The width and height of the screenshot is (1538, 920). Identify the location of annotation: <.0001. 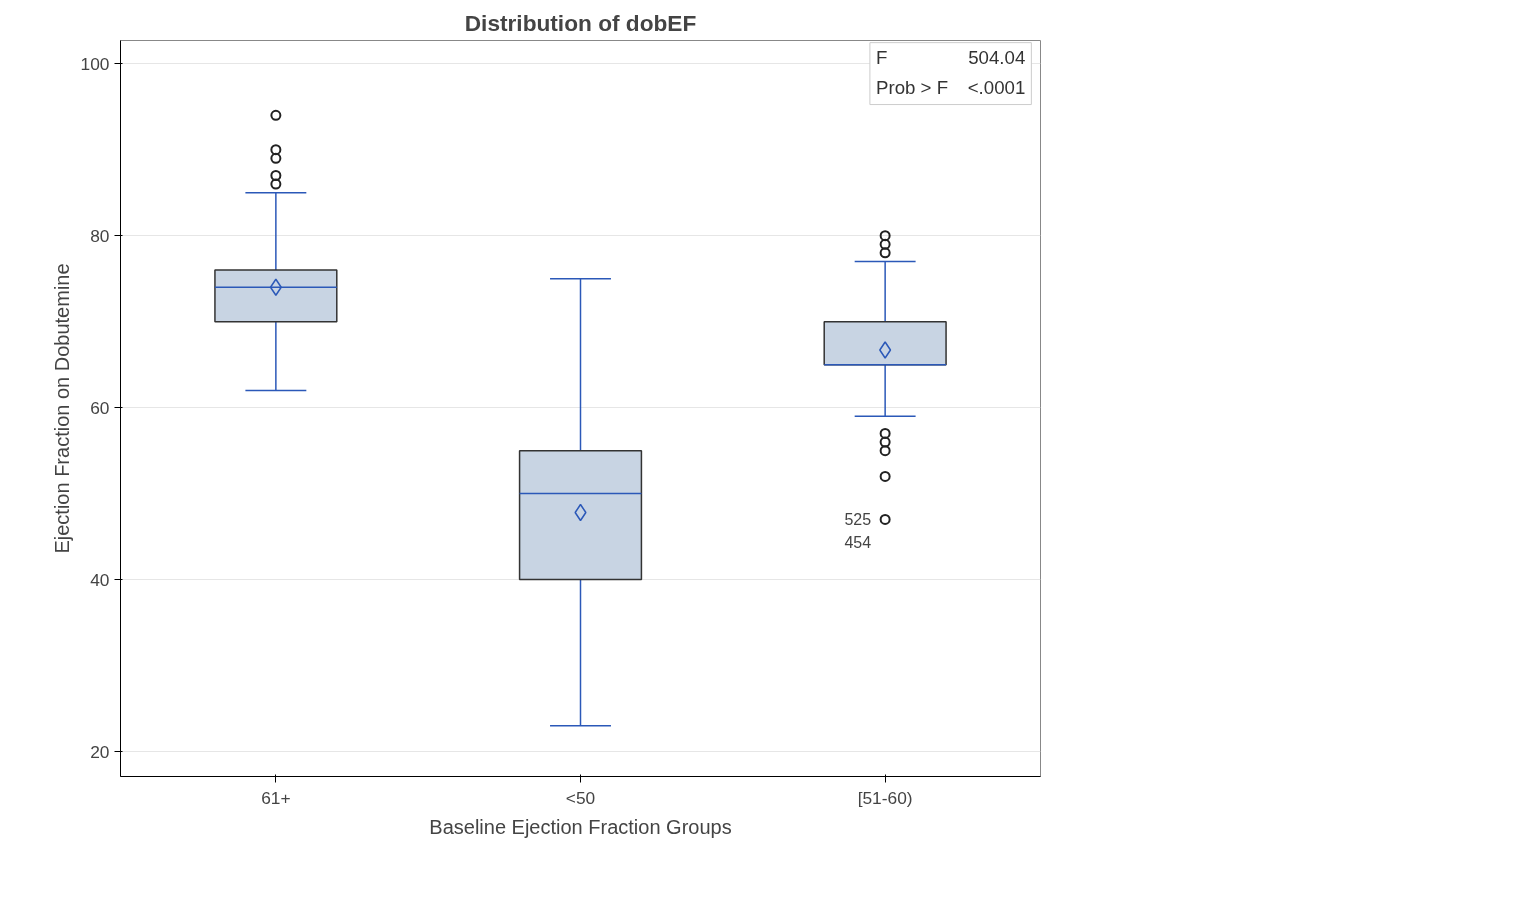
(996, 88).